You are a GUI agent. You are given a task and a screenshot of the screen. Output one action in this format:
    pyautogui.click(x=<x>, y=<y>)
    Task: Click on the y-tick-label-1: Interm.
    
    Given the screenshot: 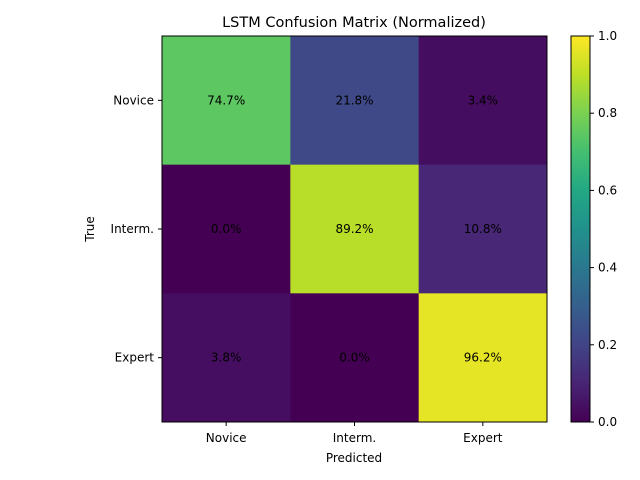 What is the action you would take?
    pyautogui.click(x=132, y=229)
    